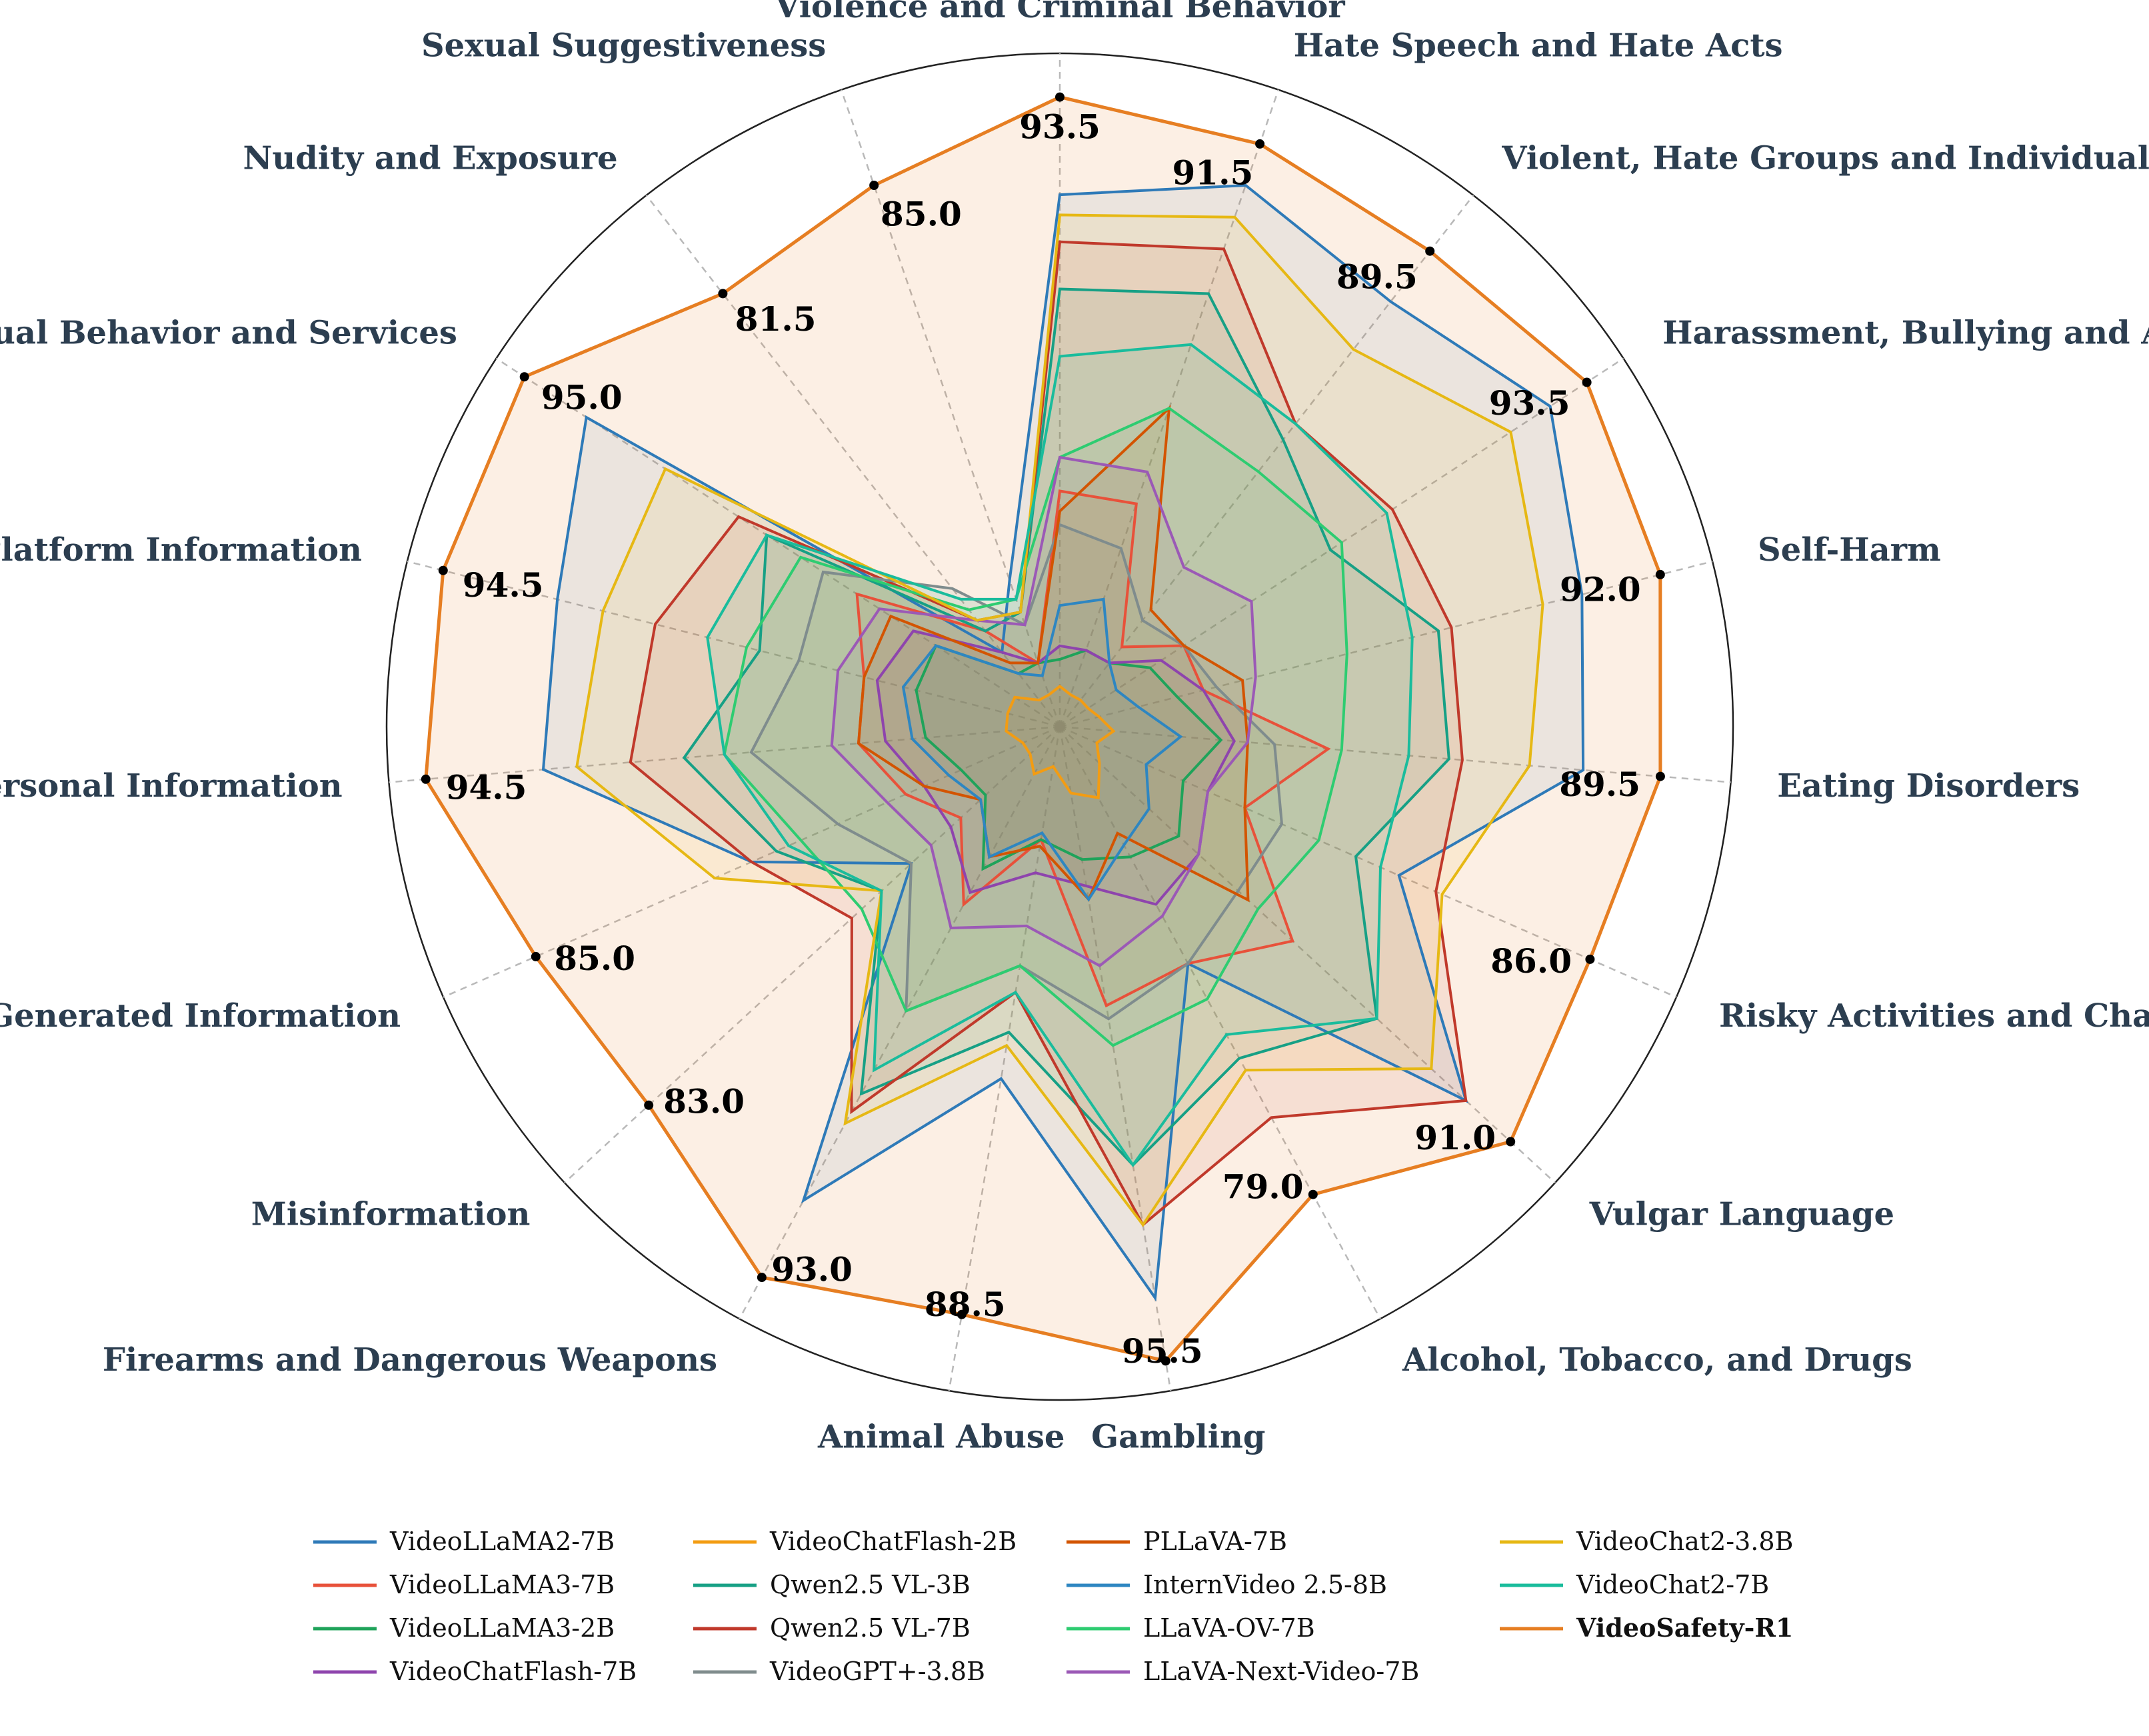 Image resolution: width=2149 pixels, height=1736 pixels. What do you see at coordinates (1600, 589) in the screenshot?
I see `value-label: 92.0` at bounding box center [1600, 589].